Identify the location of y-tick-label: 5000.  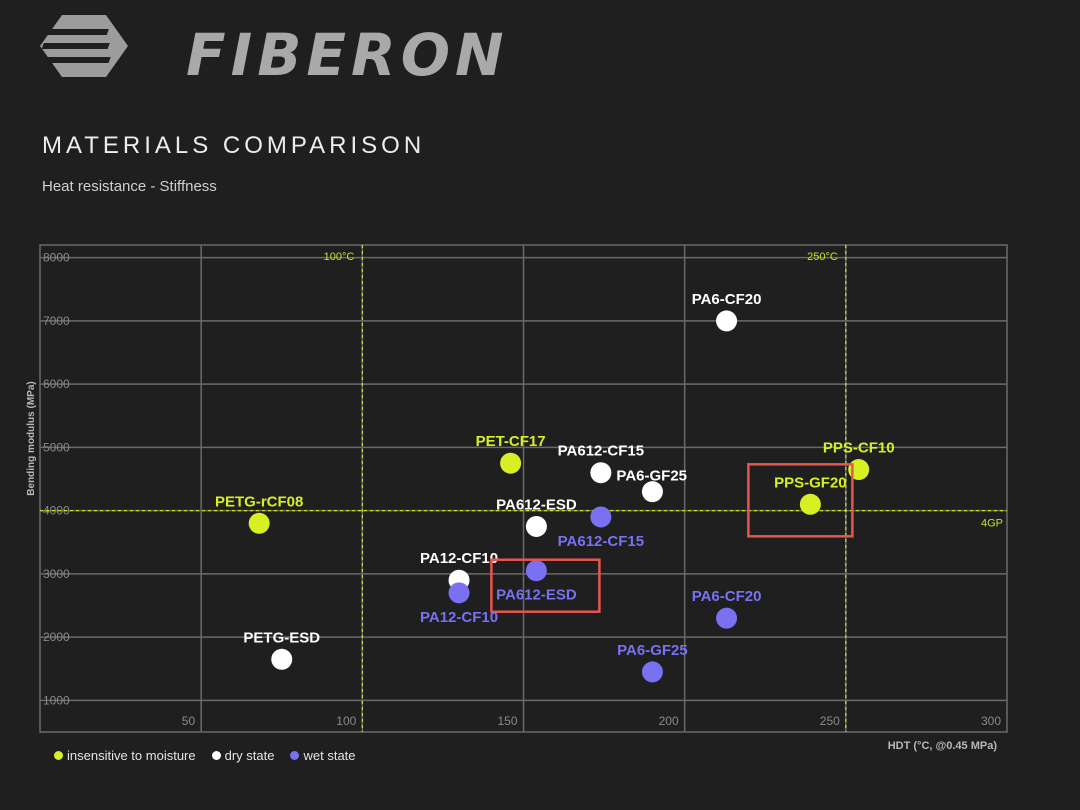
(56, 447).